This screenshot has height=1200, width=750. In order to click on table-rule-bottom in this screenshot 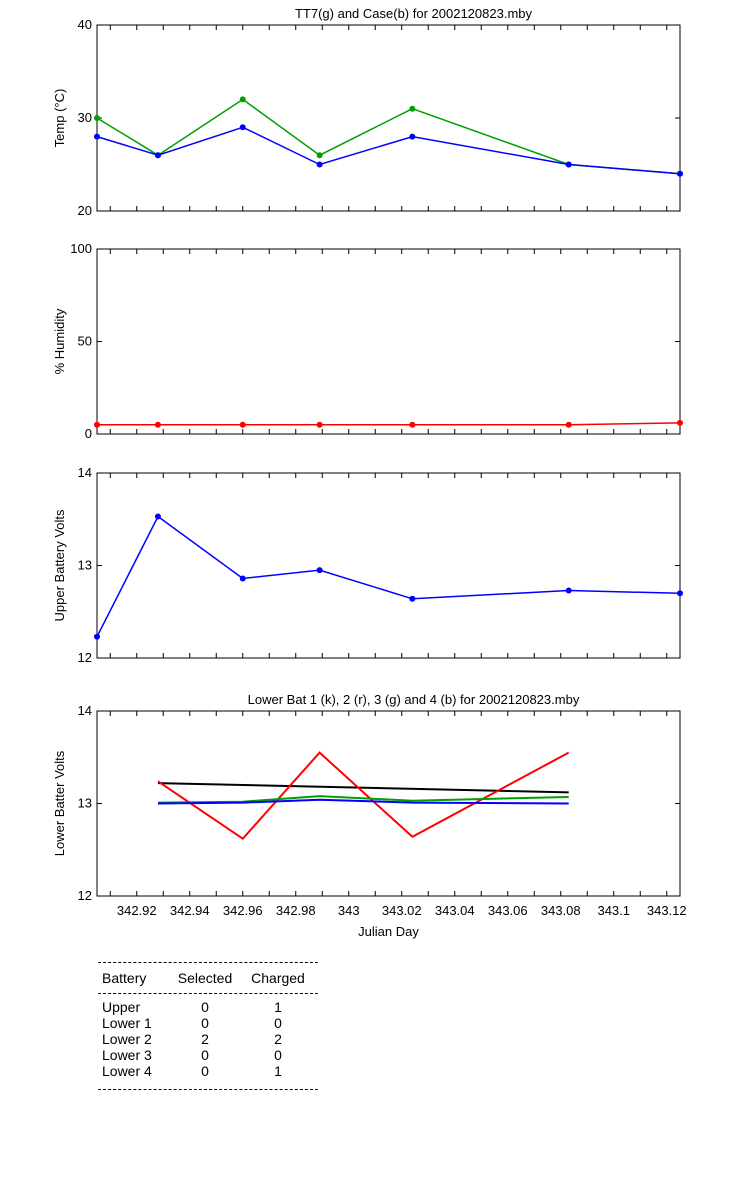, I will do `click(208, 1089)`.